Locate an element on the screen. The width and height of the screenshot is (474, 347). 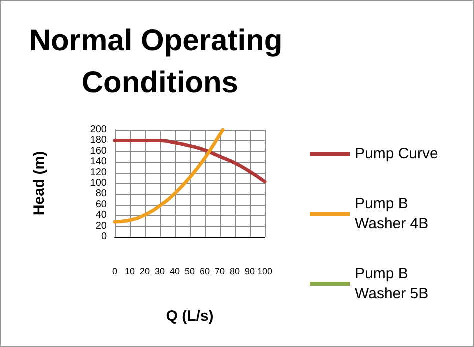
y-tick-label: 60 is located at coordinates (102, 204).